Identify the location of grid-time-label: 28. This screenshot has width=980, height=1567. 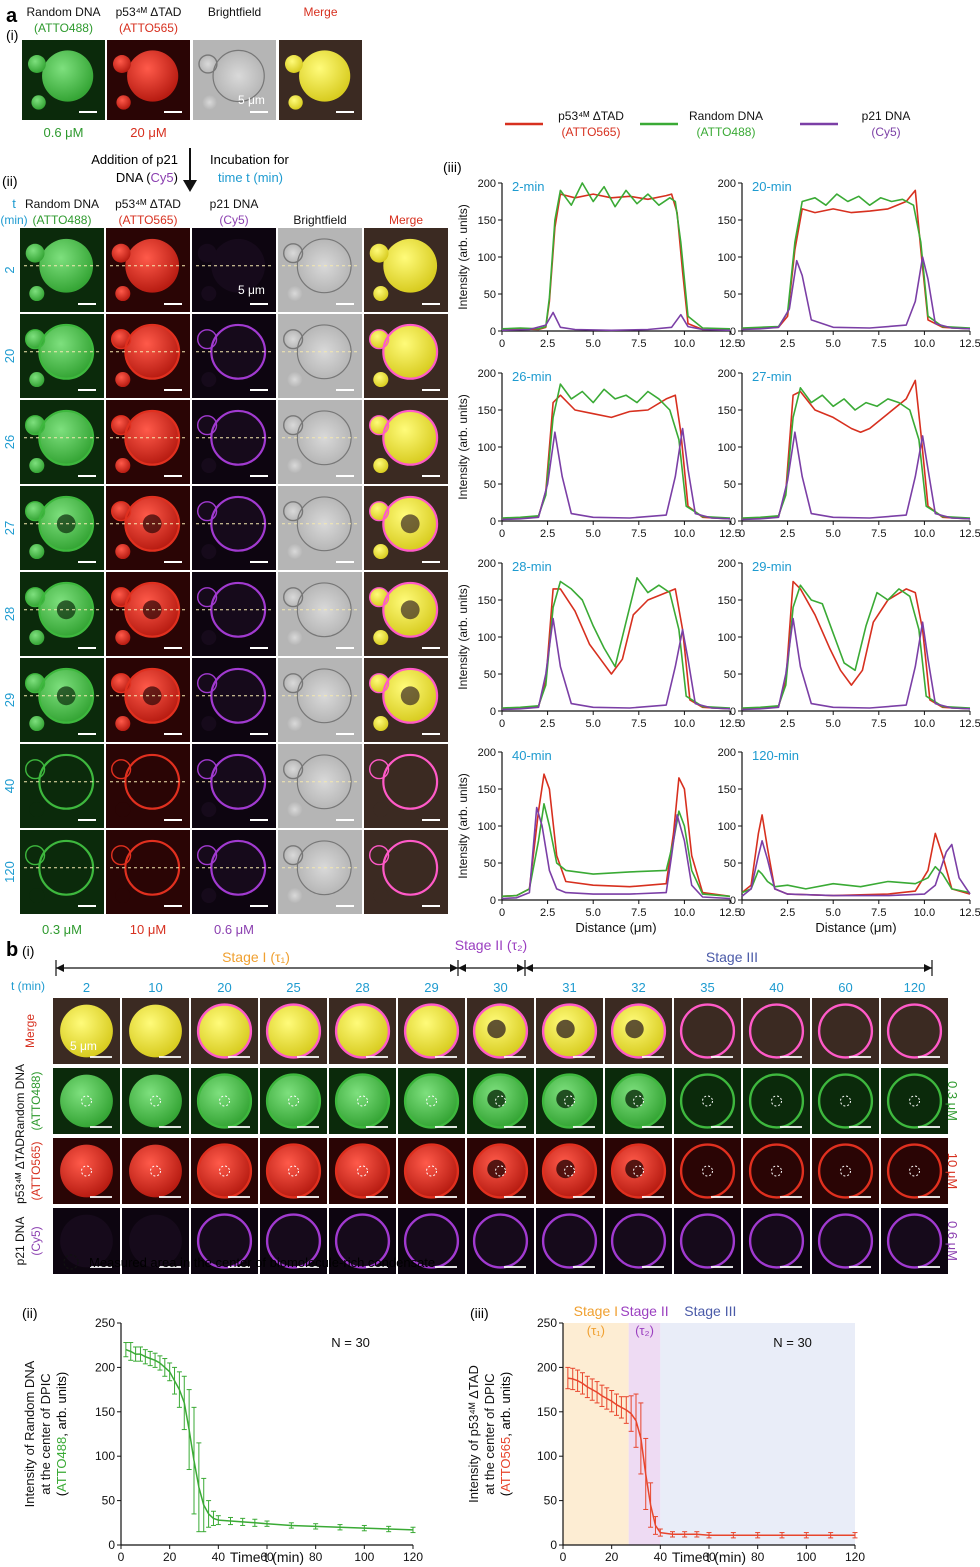
(9, 614).